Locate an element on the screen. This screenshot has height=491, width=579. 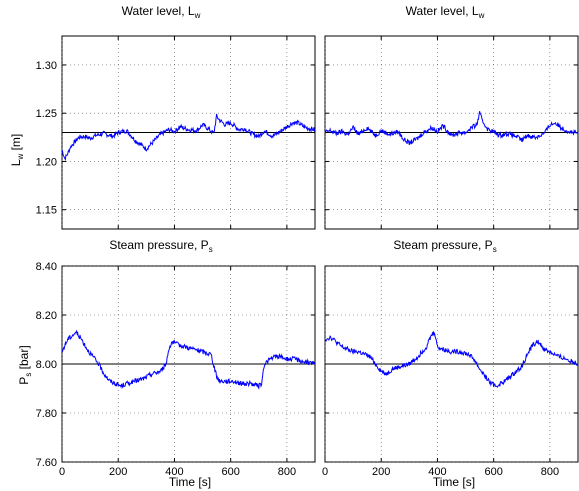
y-axis-label: Lw [m] is located at coordinates (17, 150).